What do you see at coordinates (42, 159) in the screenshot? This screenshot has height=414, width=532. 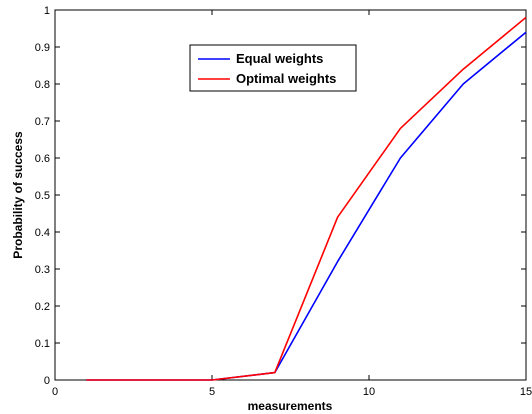 I see `y-tick-label: 0.6` at bounding box center [42, 159].